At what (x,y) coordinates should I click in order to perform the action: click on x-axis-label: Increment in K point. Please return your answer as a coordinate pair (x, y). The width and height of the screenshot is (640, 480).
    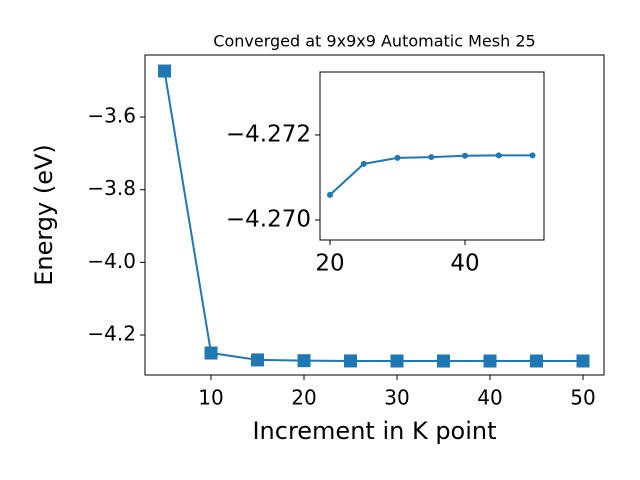
    Looking at the image, I should click on (374, 431).